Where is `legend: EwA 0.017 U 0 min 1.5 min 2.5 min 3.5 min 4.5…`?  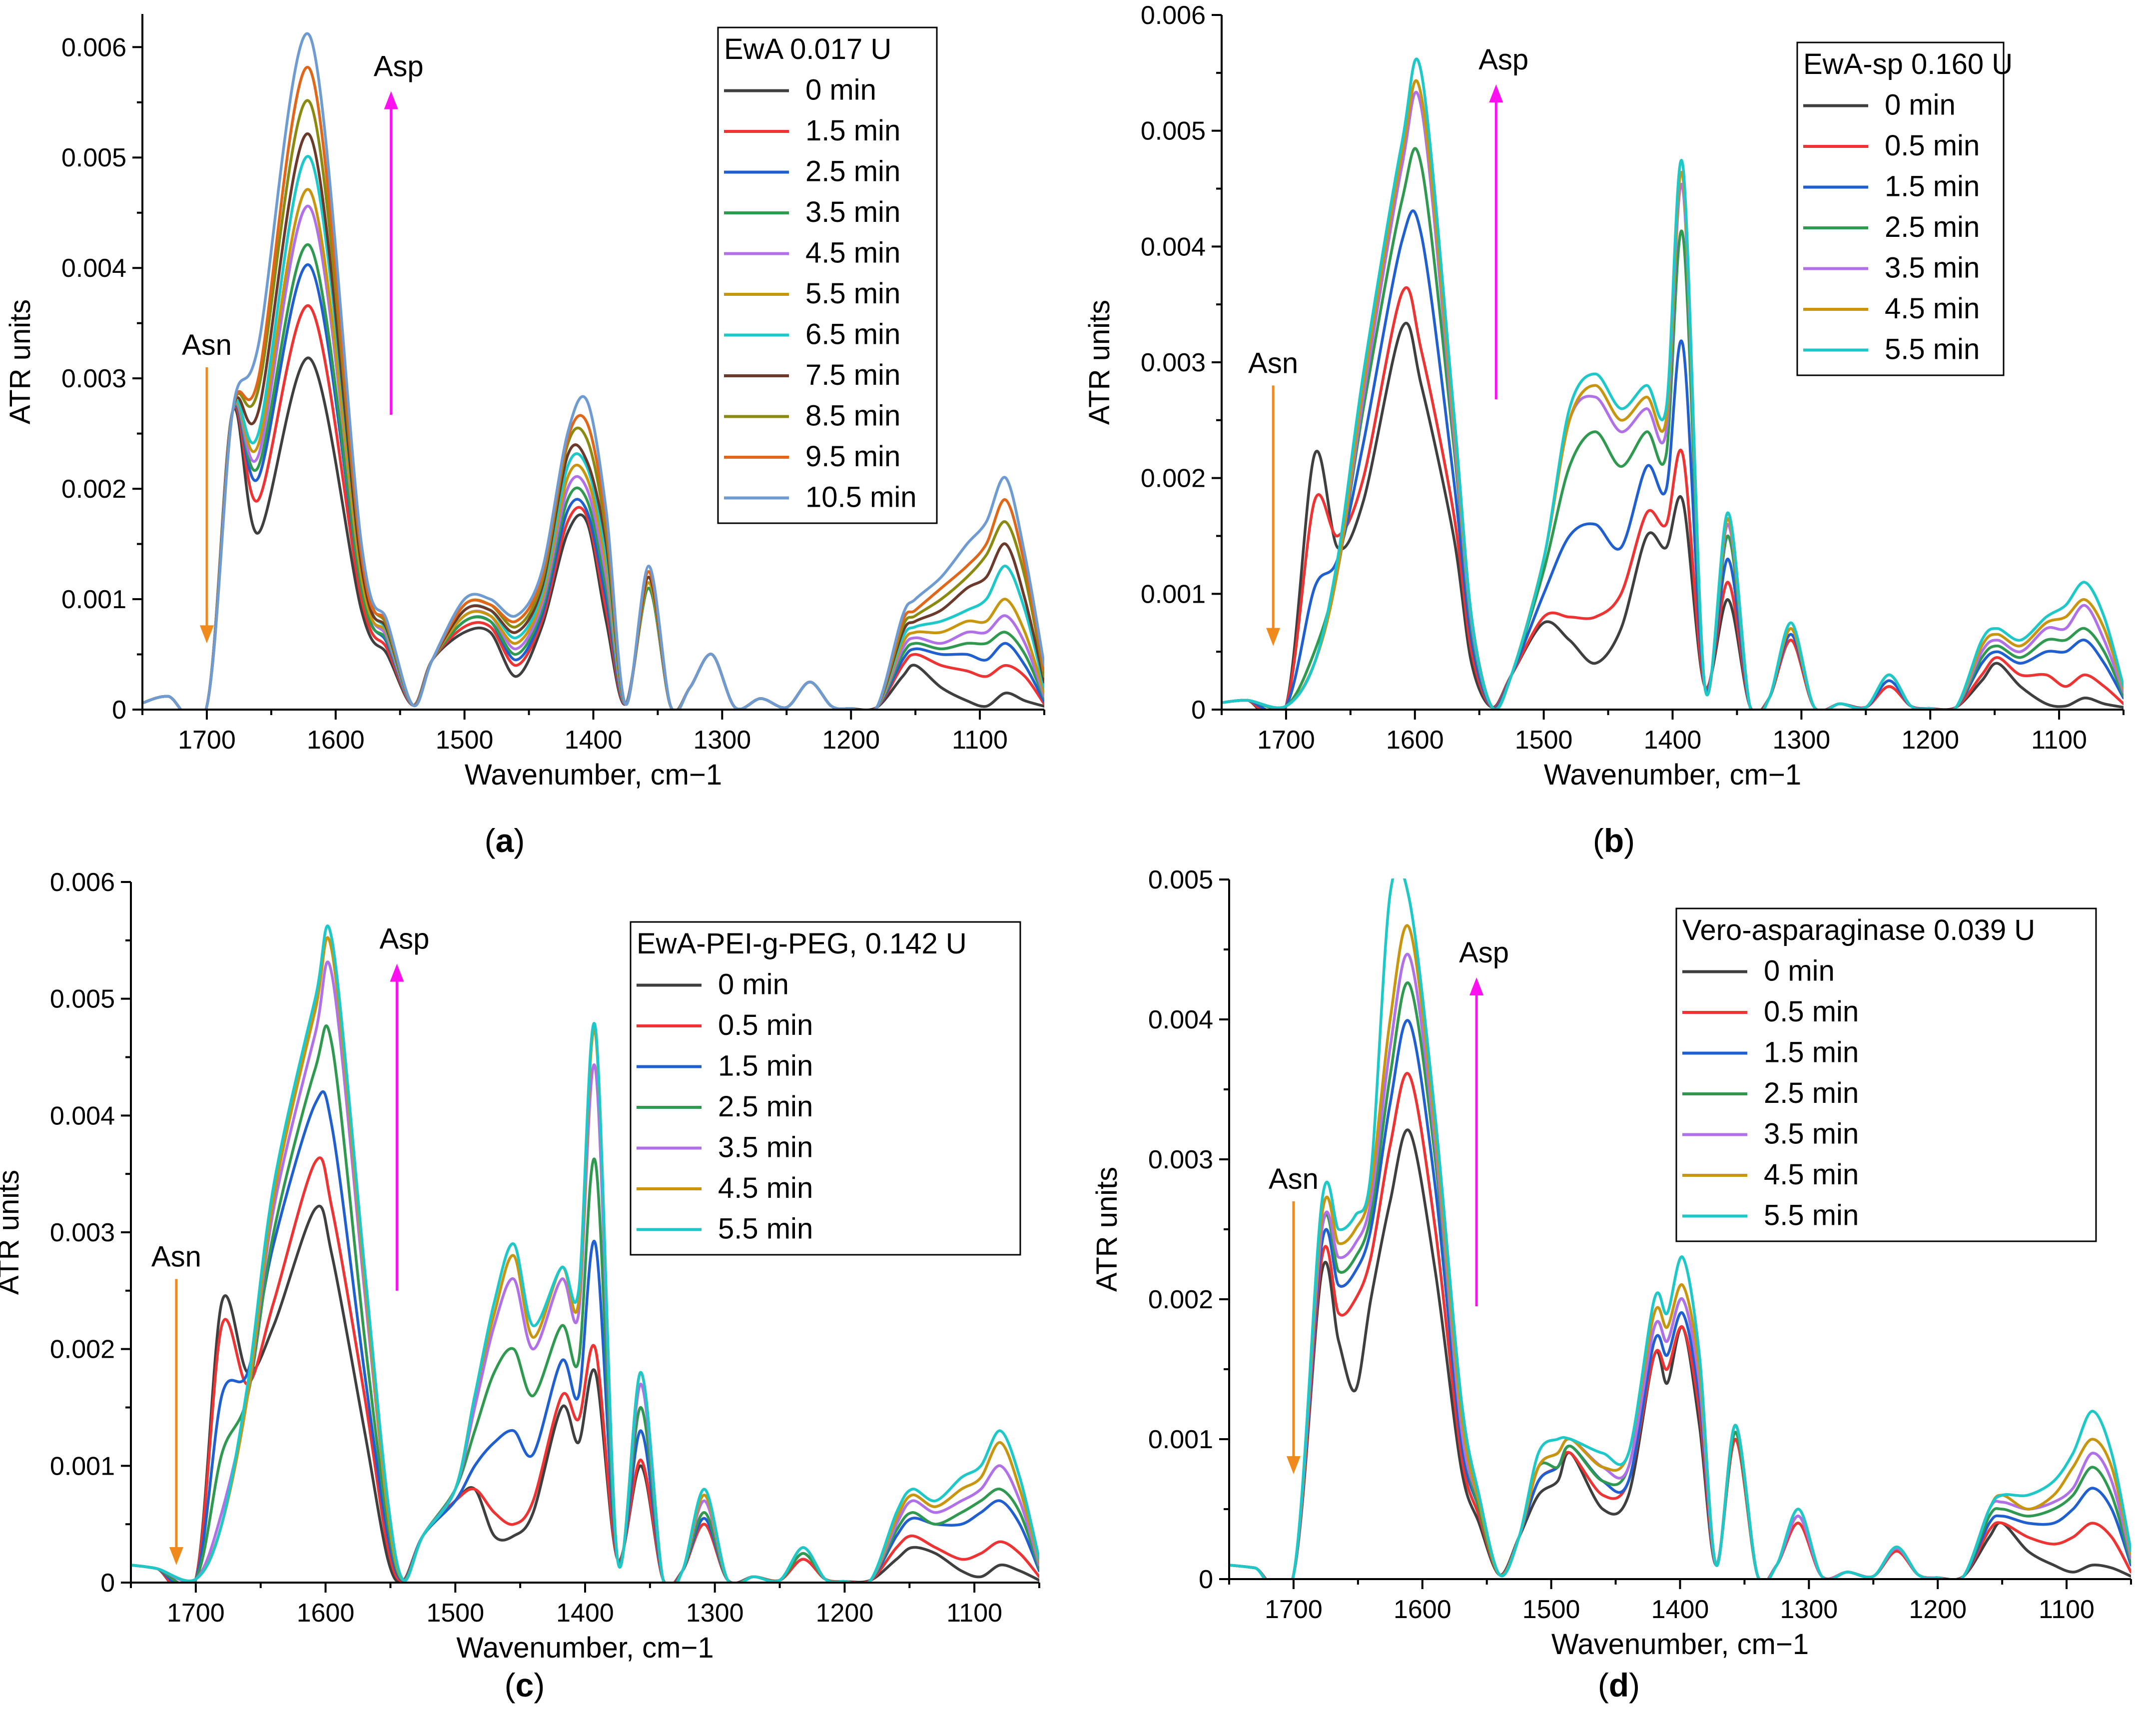 legend: EwA 0.017 U 0 min 1.5 min 2.5 min 3.5 min 4.5… is located at coordinates (828, 275).